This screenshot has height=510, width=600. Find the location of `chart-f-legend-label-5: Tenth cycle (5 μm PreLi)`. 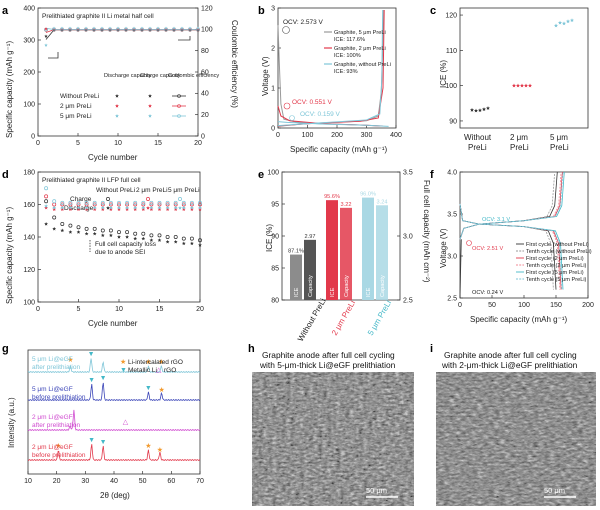

chart-f-legend-label-5: Tenth cycle (5 μm PreLi) is located at coordinates (556, 280).